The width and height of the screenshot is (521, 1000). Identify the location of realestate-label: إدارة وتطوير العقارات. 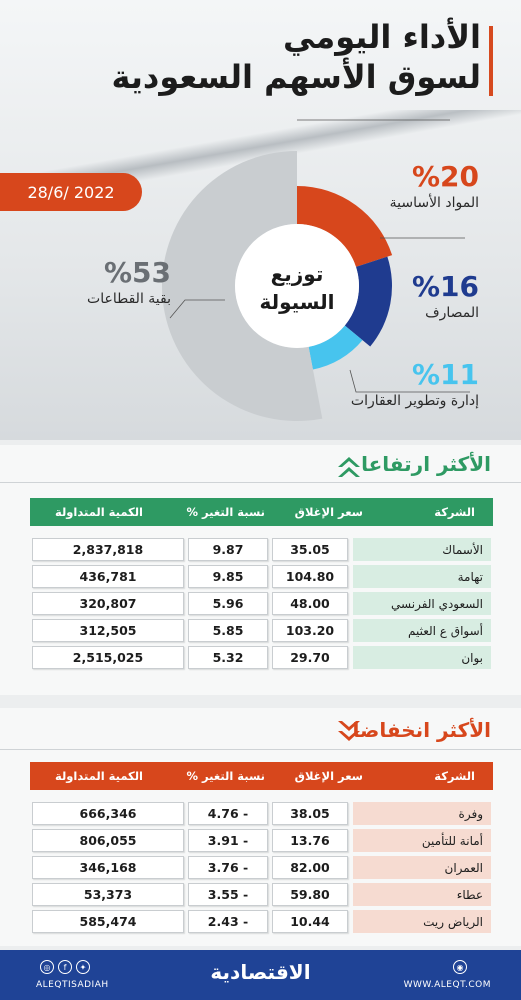
(414, 401).